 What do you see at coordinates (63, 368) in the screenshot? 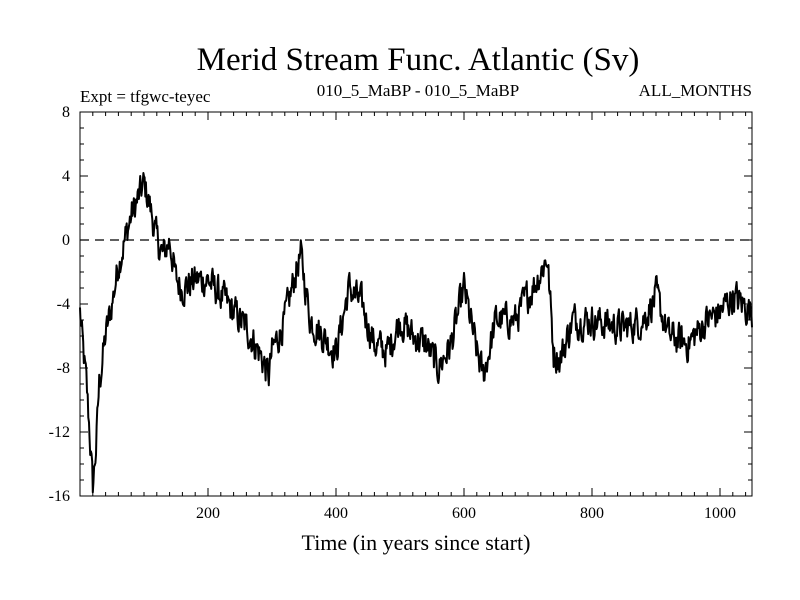
I see `y-tick-label: -8` at bounding box center [63, 368].